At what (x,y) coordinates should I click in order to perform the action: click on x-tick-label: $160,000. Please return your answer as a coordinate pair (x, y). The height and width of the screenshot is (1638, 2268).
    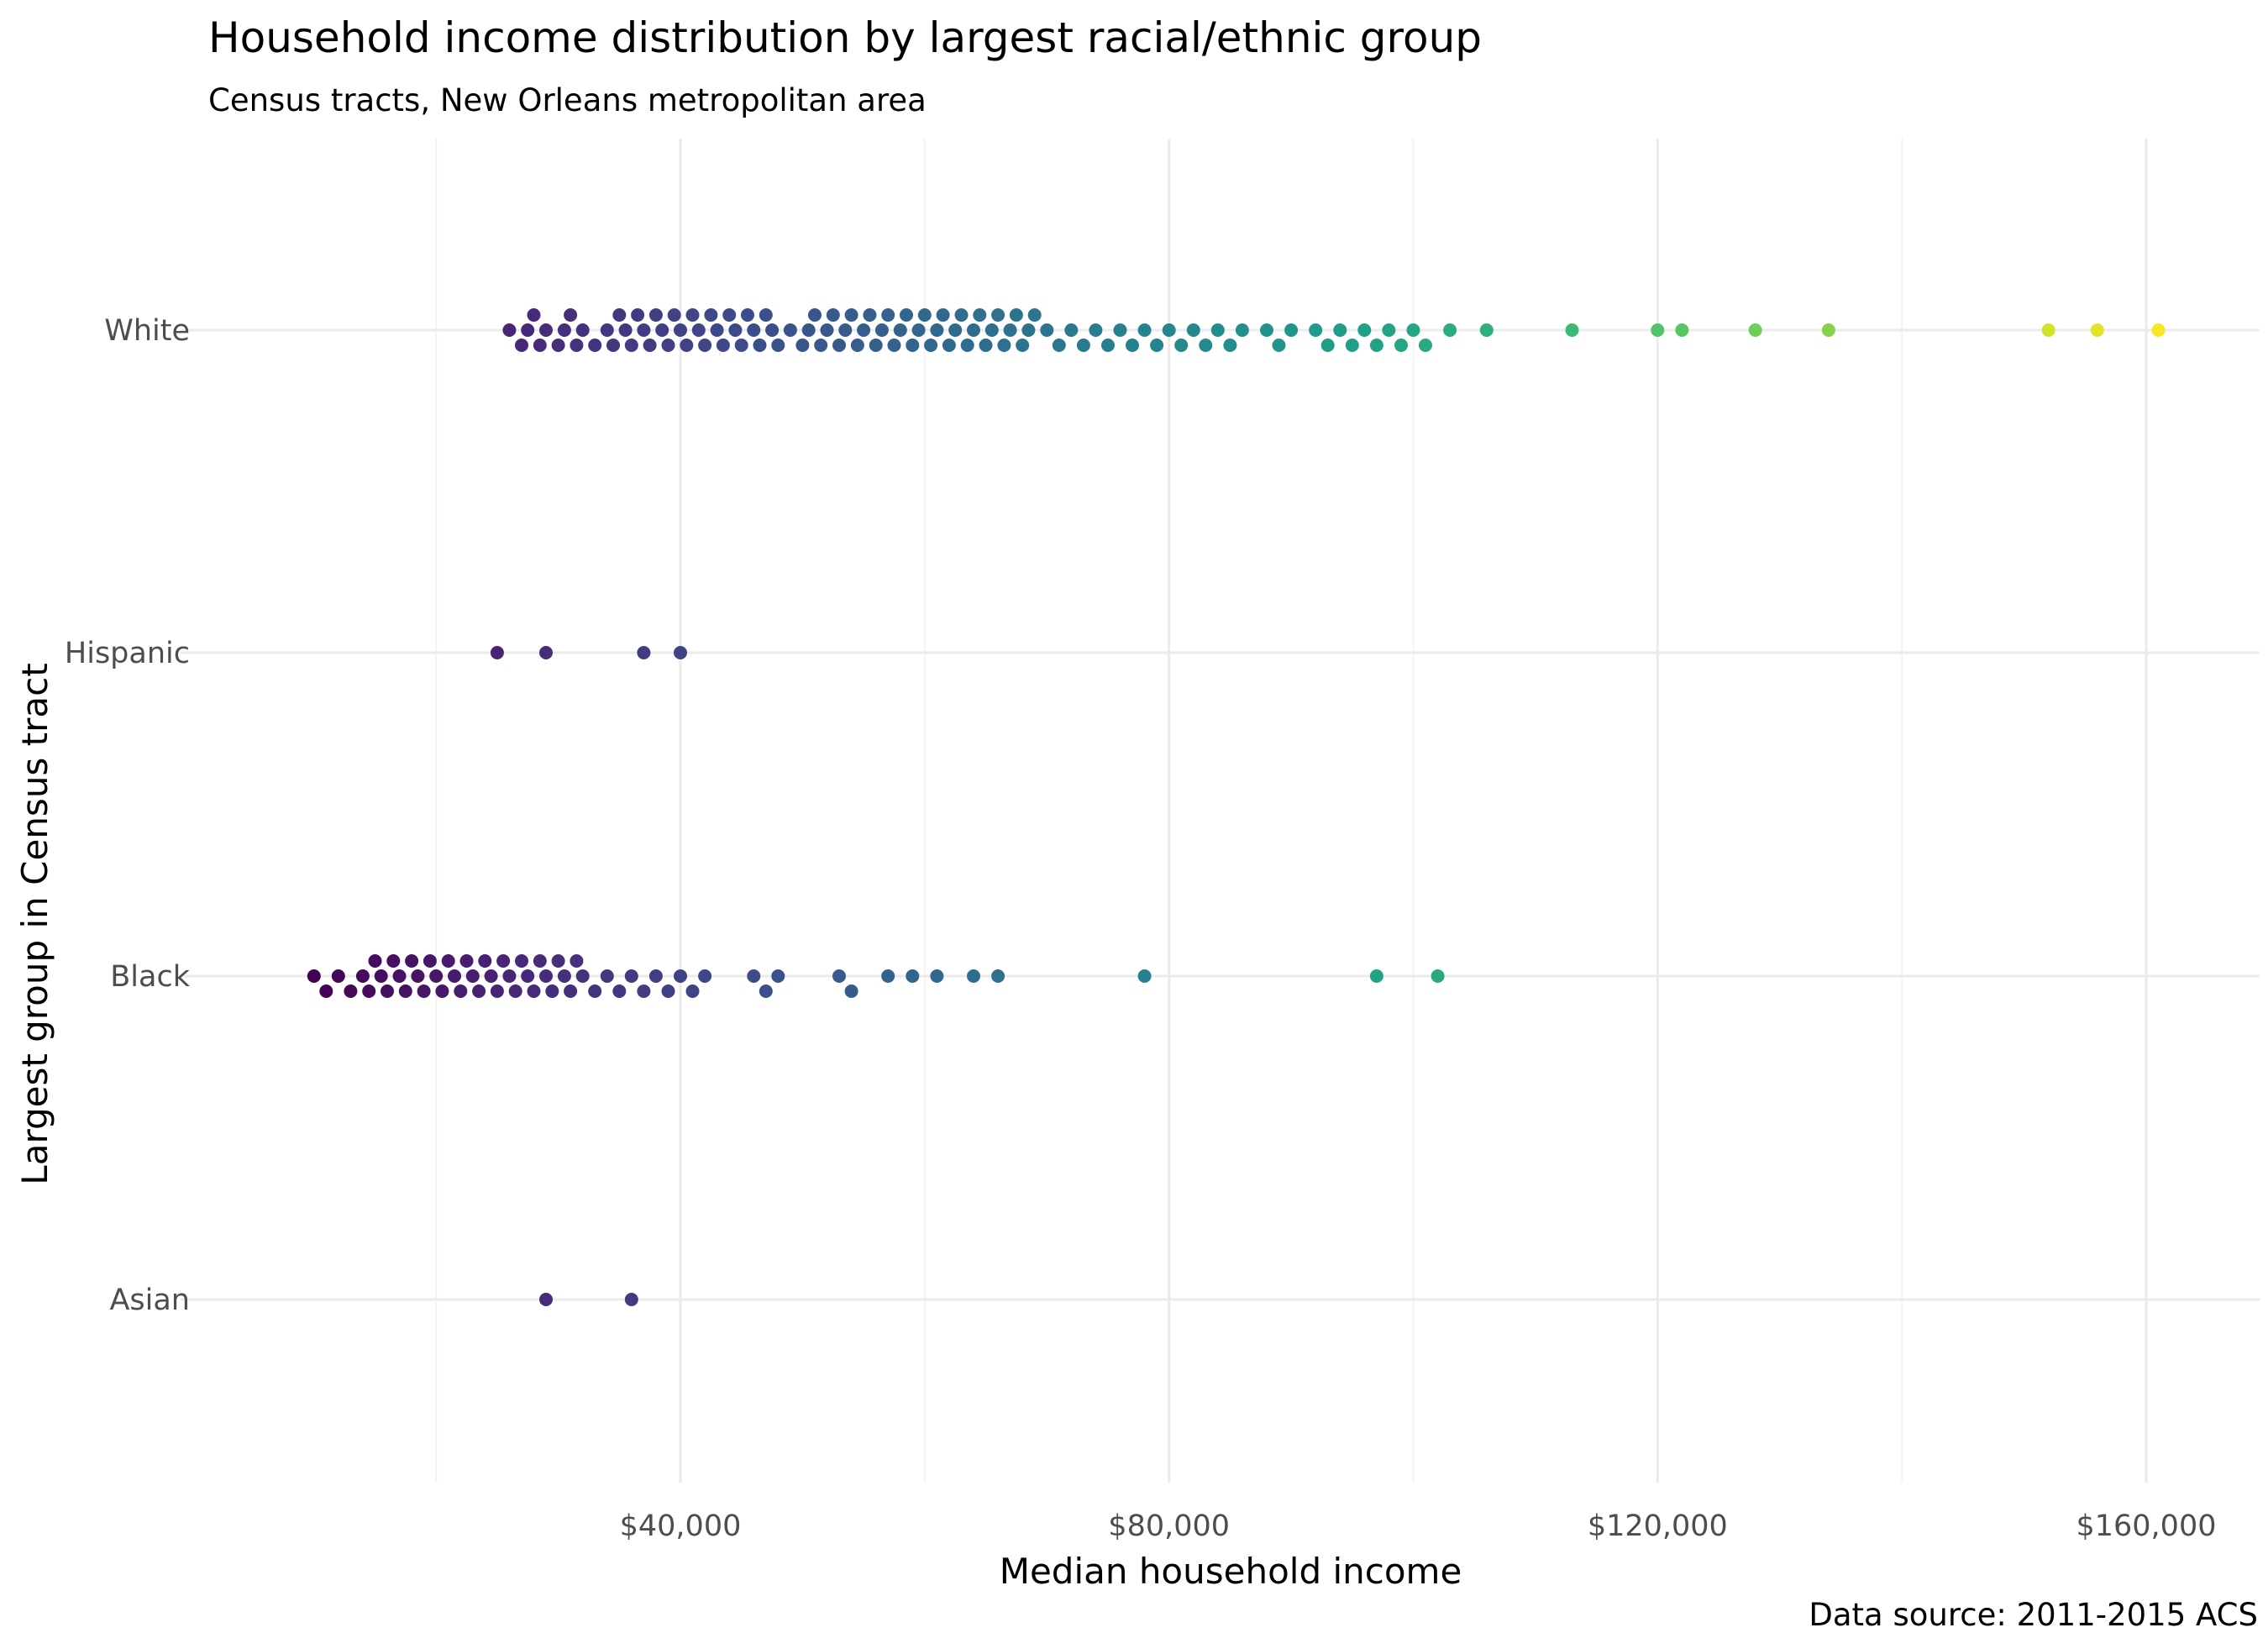
    Looking at the image, I should click on (2146, 1526).